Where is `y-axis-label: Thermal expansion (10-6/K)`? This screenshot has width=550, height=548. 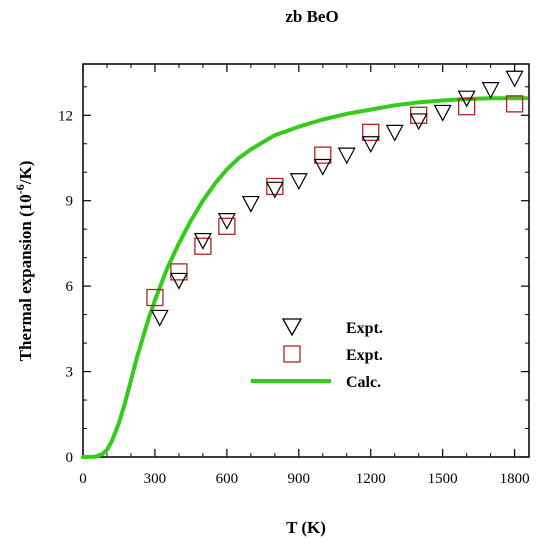
y-axis-label: Thermal expansion (10-6/K) is located at coordinates (24, 261).